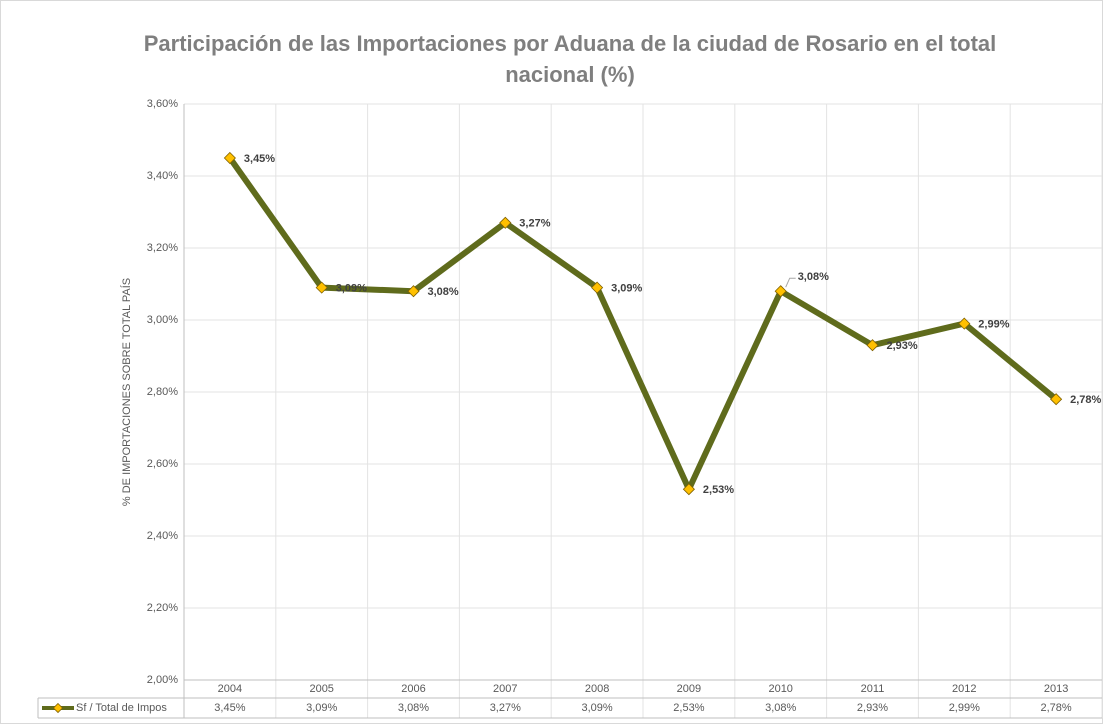 The width and height of the screenshot is (1103, 724). What do you see at coordinates (162, 608) in the screenshot?
I see `y-tick-label: 2,20%` at bounding box center [162, 608].